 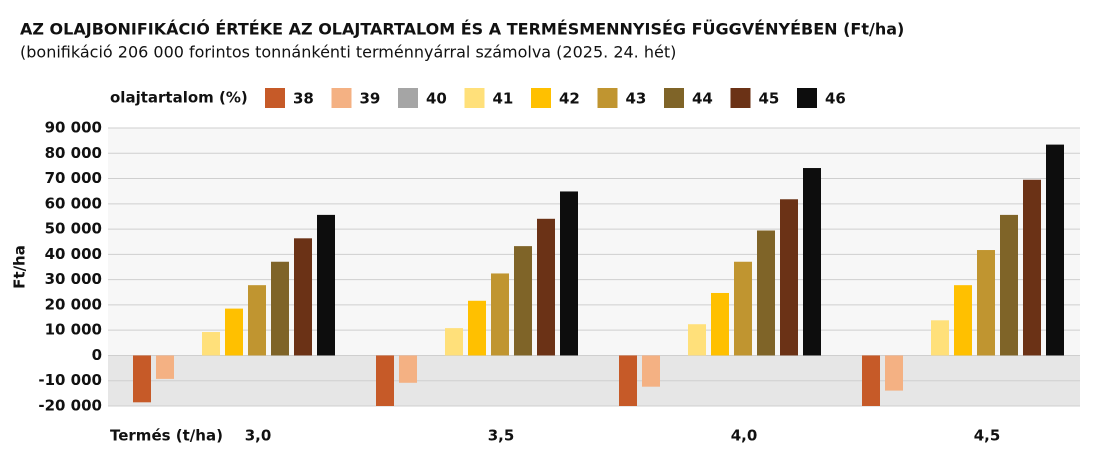 I want to click on y-tick-label: 90 000, so click(x=73, y=128).